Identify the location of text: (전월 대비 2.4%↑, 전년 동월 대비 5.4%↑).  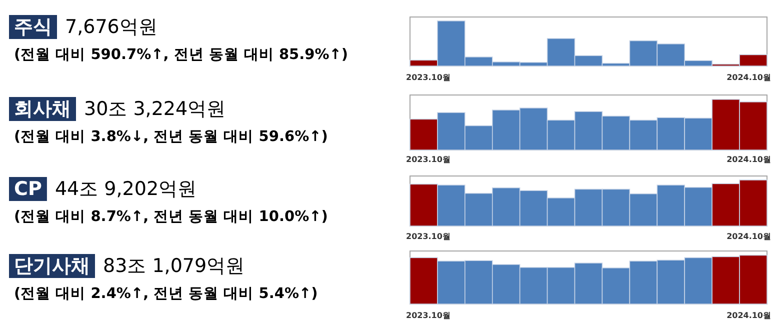
(166, 294).